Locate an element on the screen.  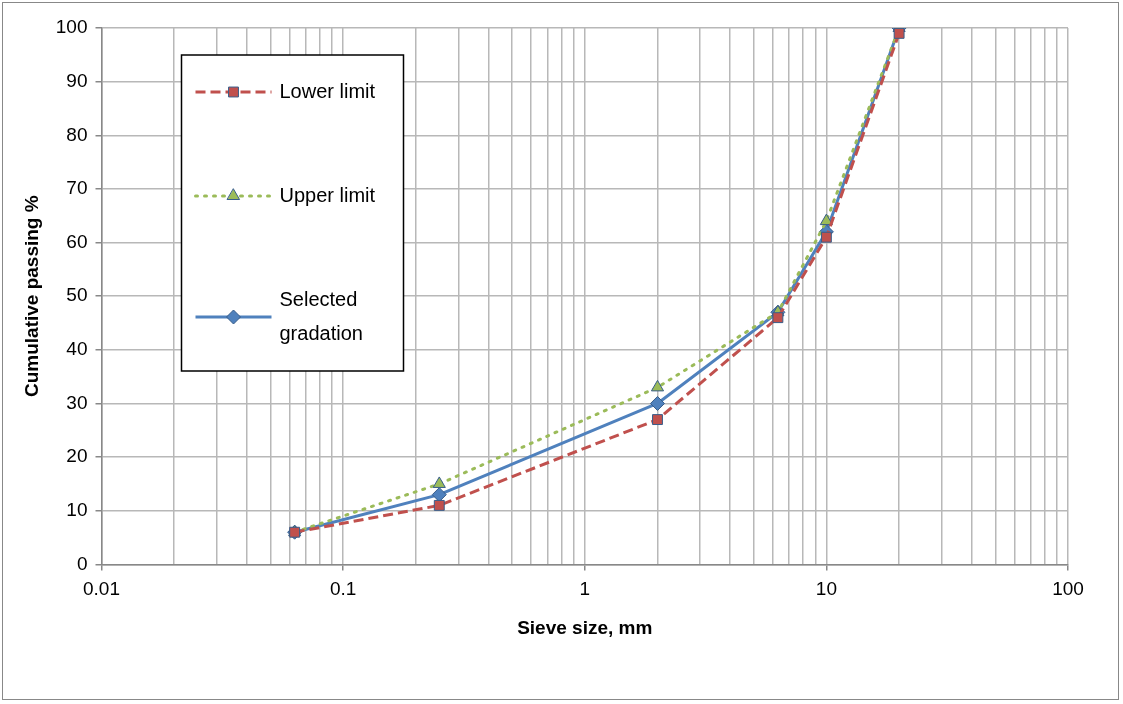
y-tick-label: 70 is located at coordinates (77, 188).